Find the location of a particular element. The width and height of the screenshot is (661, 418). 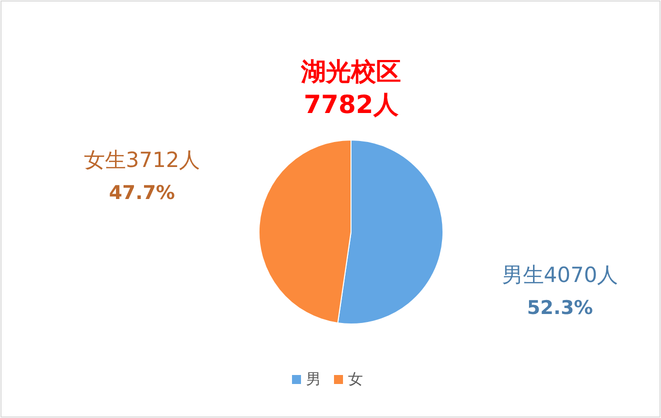

legend-label: 女 is located at coordinates (355, 379).